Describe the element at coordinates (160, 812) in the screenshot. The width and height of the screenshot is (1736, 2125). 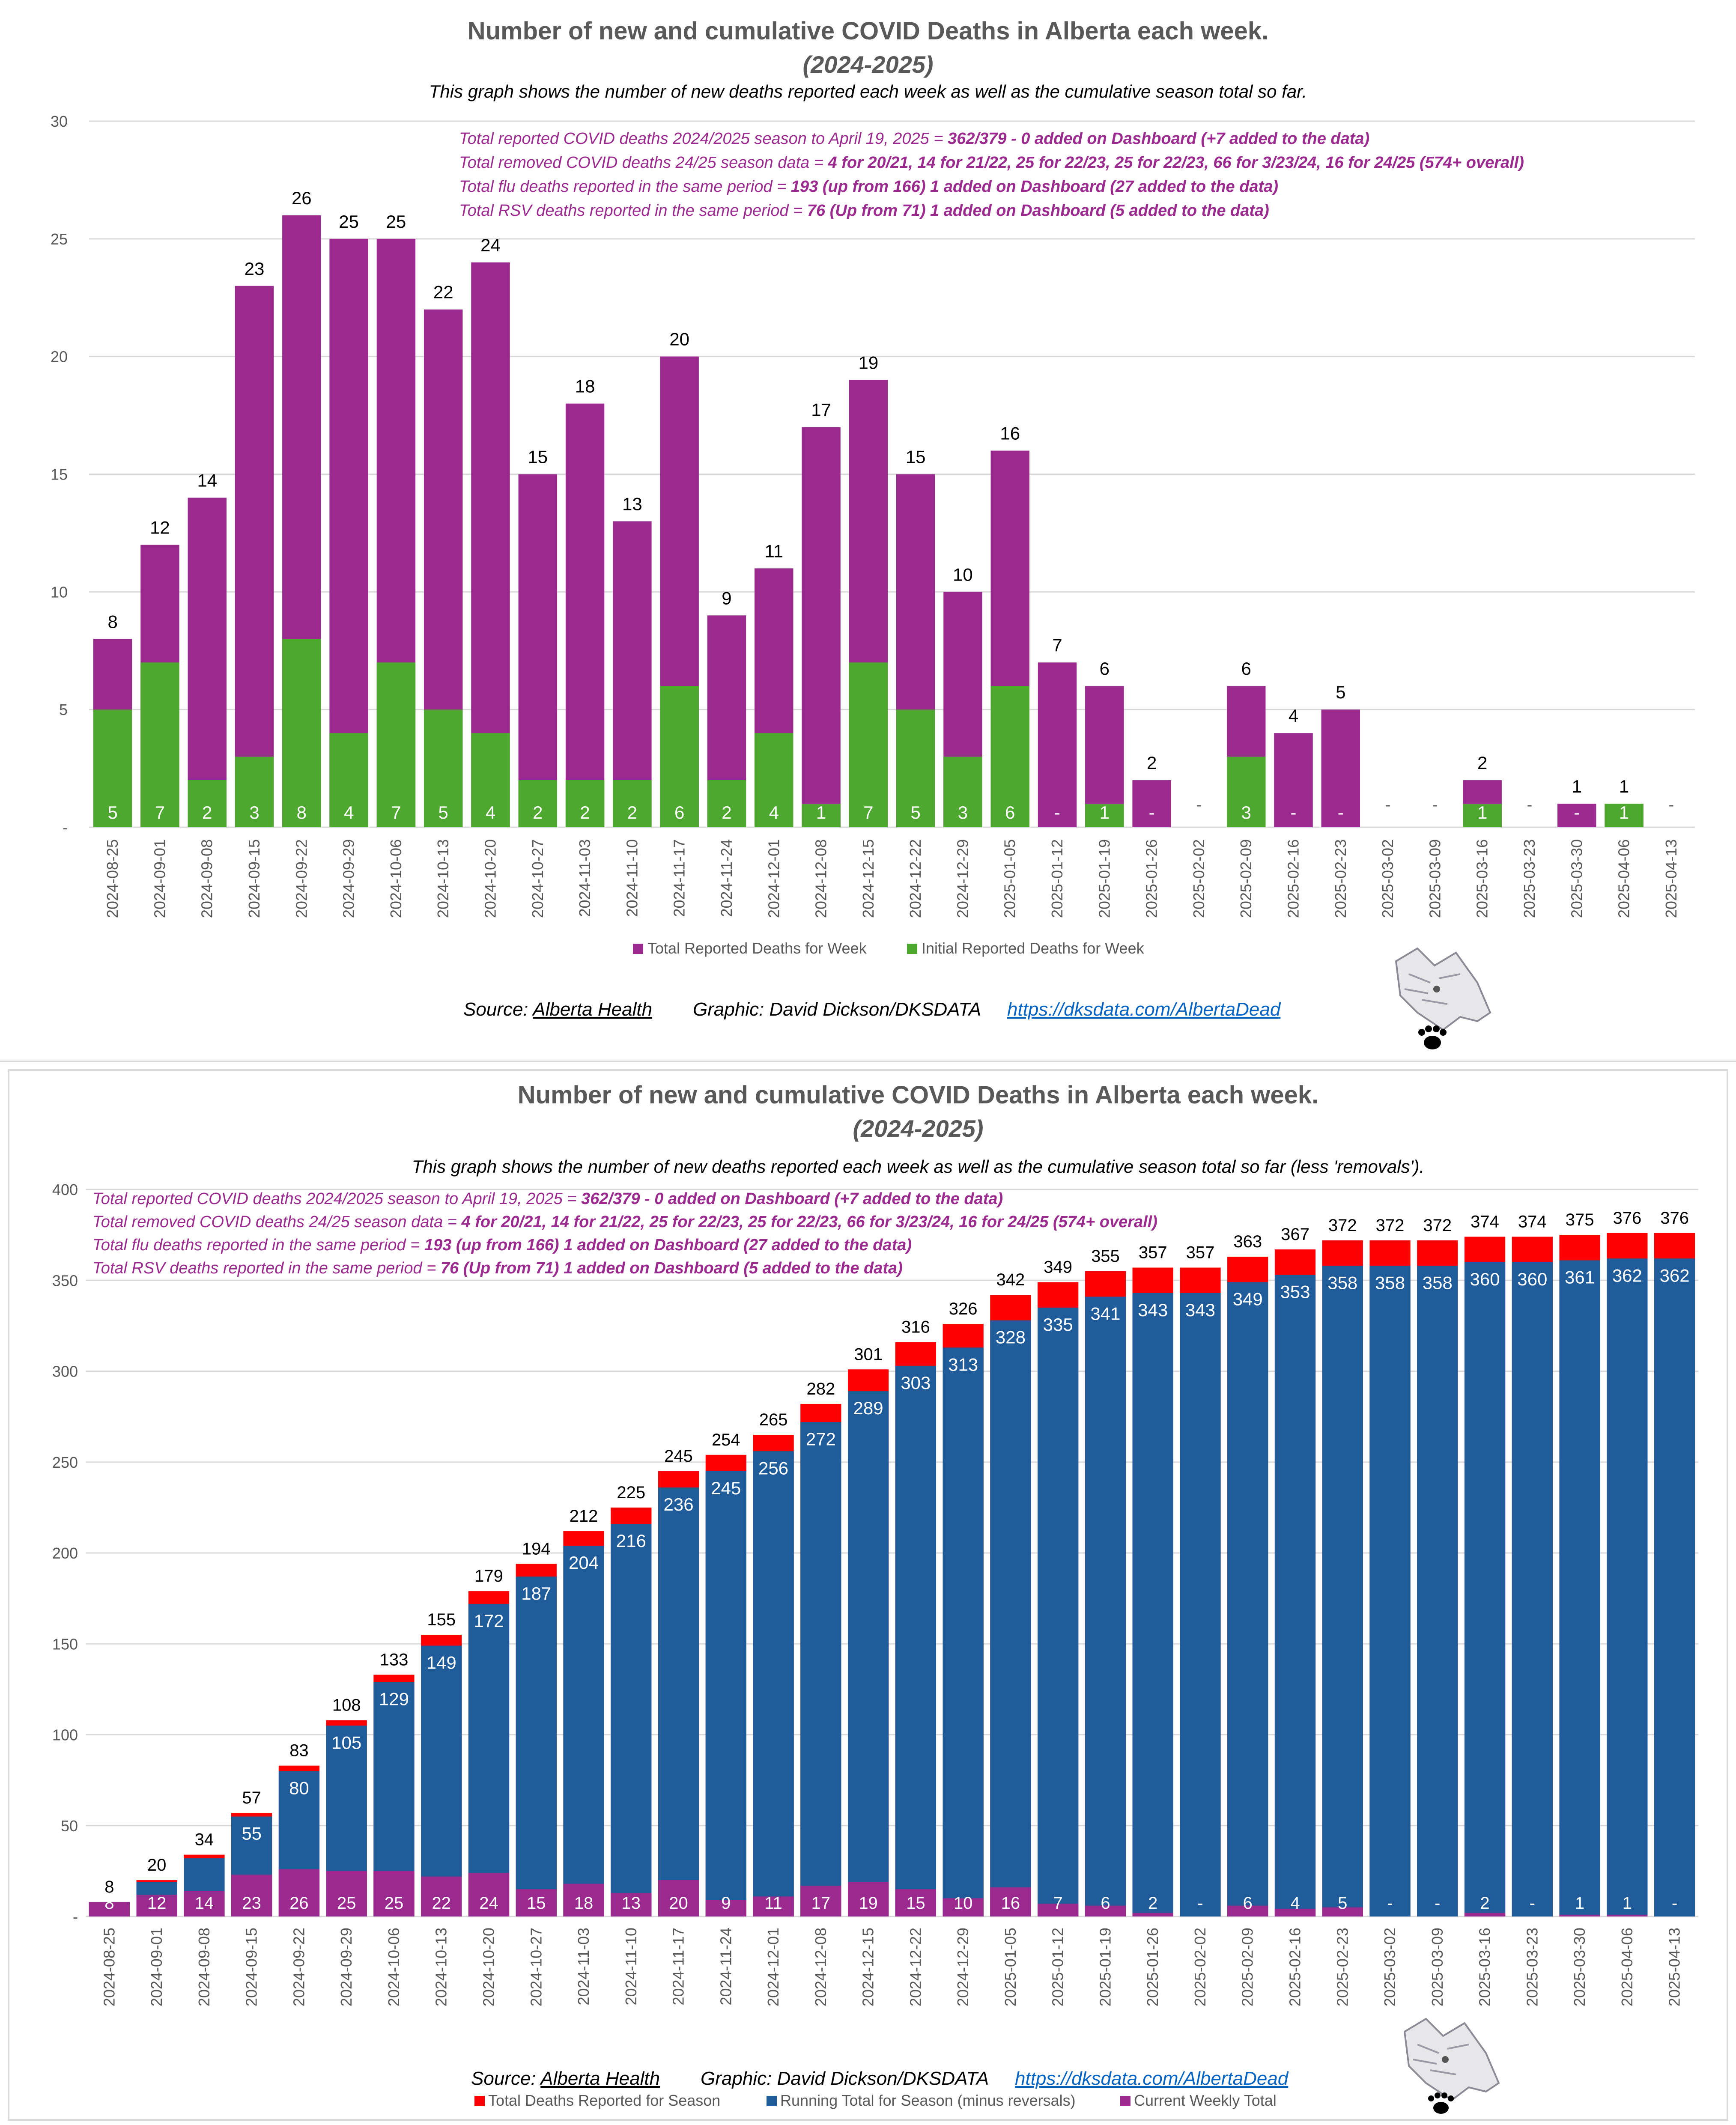
I see `data-label-initial: 7` at that location.